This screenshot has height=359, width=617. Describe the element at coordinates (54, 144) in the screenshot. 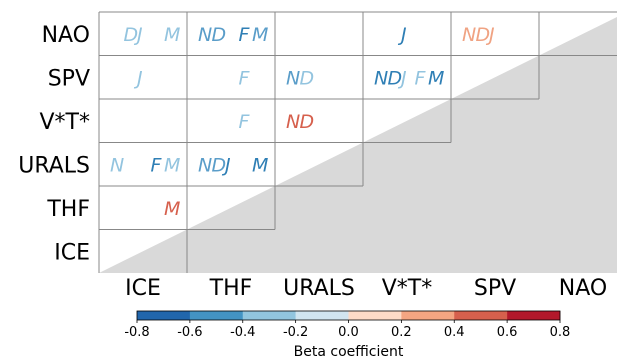

I see `row-labels: NAO SPV V*T* URALS THF ICE` at that location.